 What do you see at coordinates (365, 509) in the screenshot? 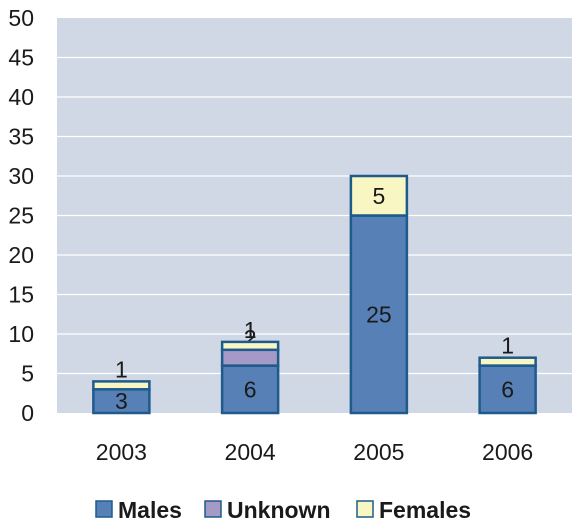
I see `legend-swatch-females` at bounding box center [365, 509].